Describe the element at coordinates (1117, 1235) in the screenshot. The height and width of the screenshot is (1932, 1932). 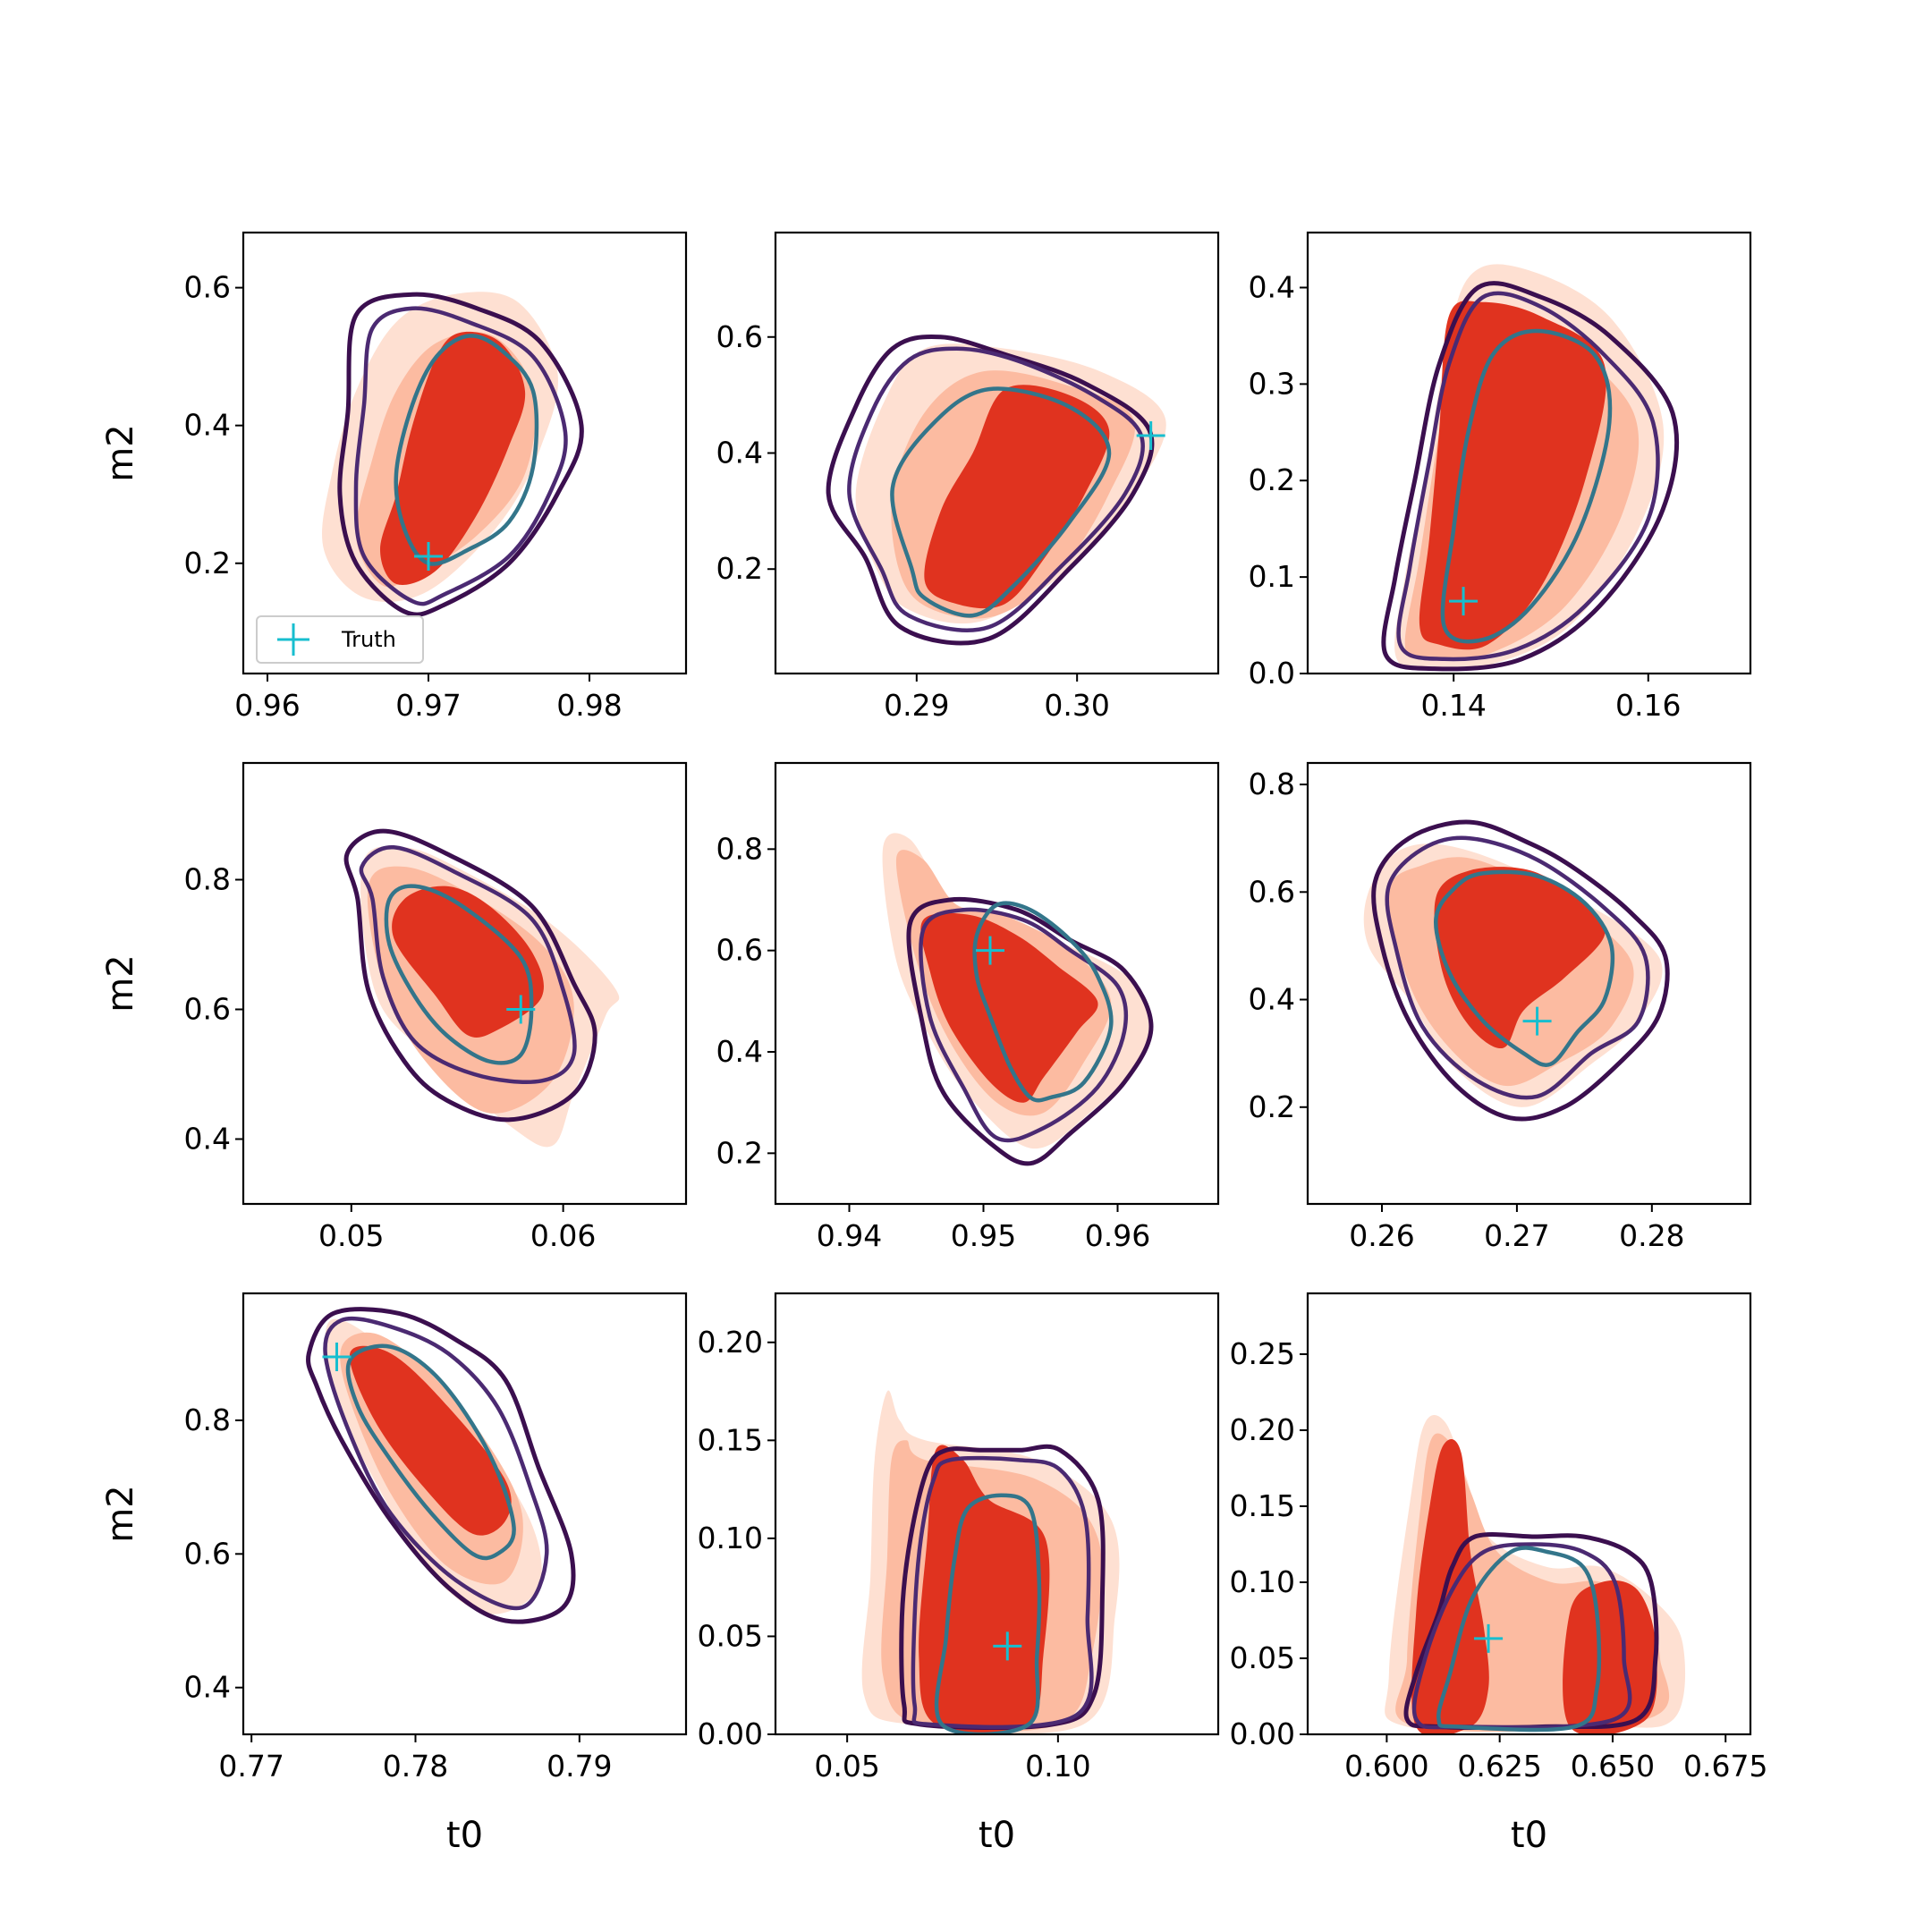
I see `x-tick-label: 0.96` at that location.